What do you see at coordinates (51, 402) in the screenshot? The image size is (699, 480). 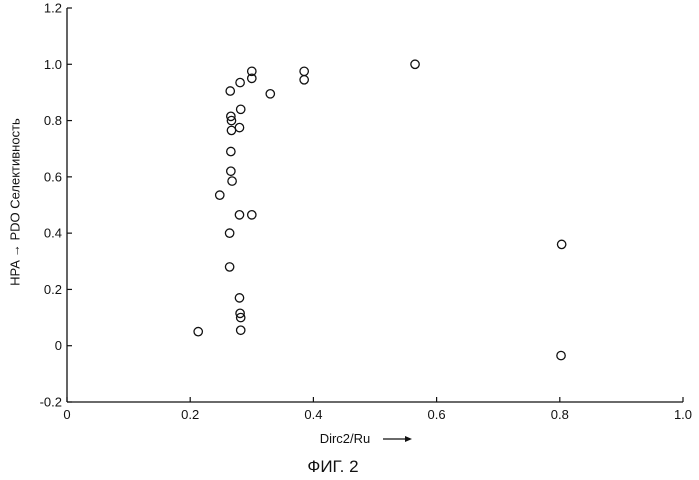 I see `y-tick-label: -0.2` at bounding box center [51, 402].